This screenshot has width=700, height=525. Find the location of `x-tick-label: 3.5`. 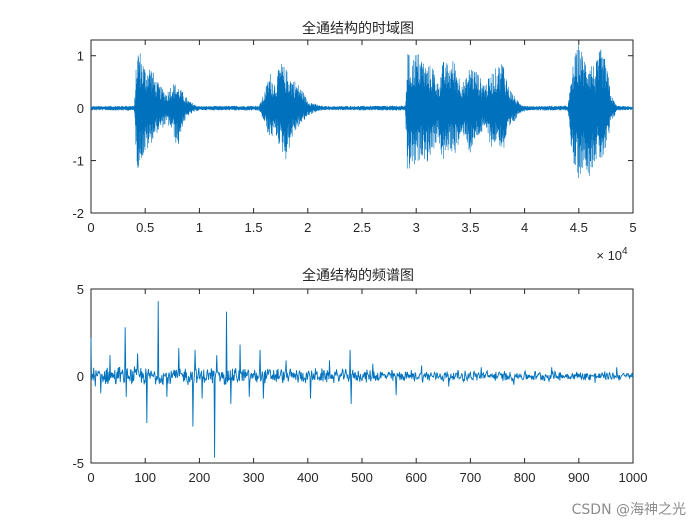

x-tick-label: 3.5 is located at coordinates (470, 227).